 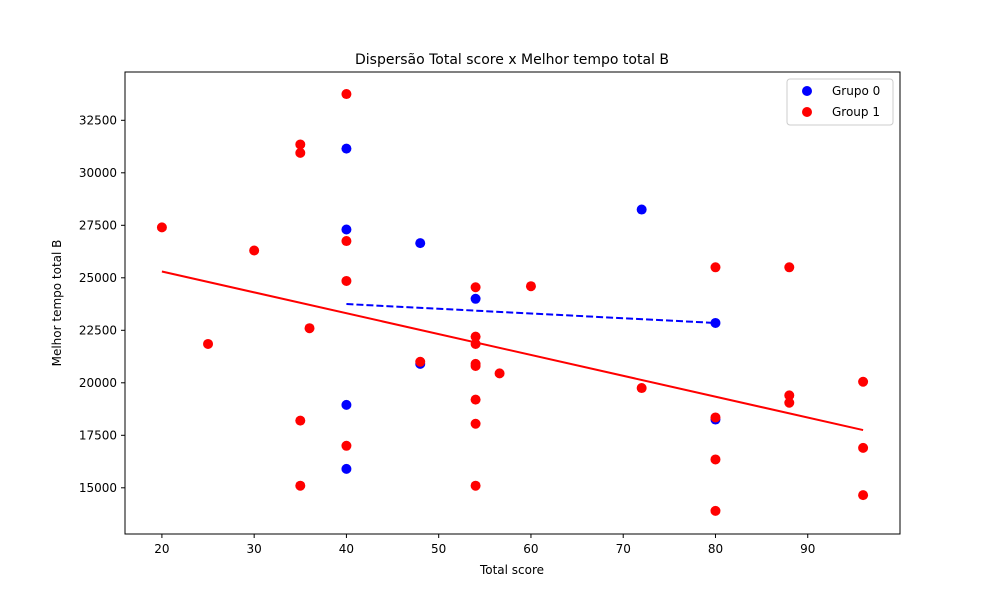 I want to click on x-tick-label: 60, so click(x=530, y=549).